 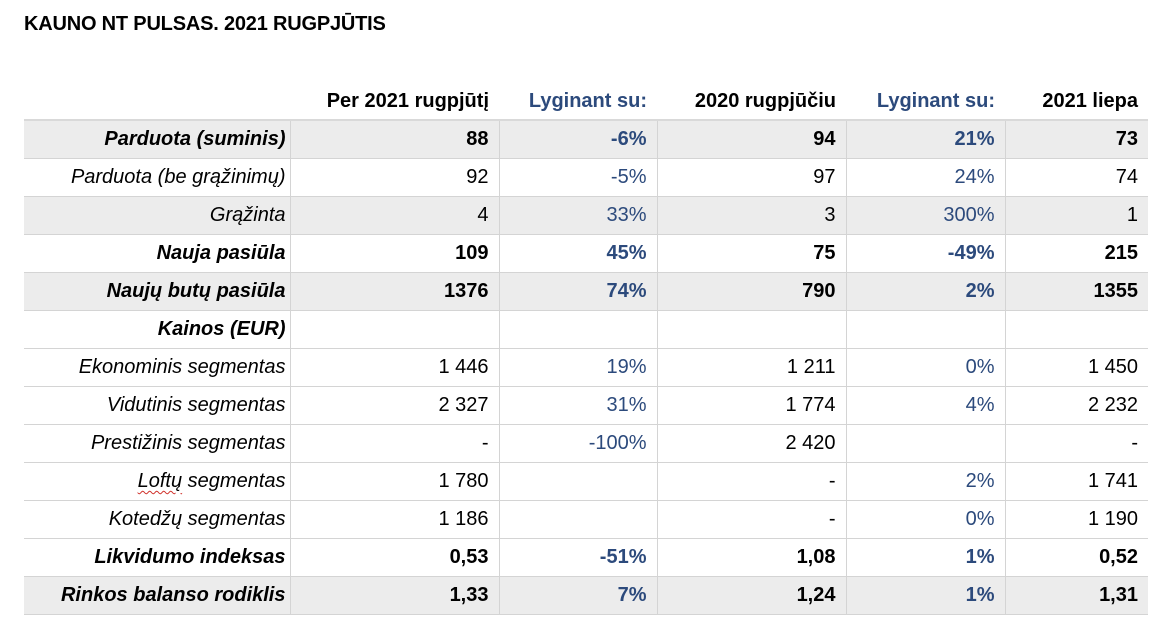 What do you see at coordinates (157, 291) in the screenshot?
I see `row-label: Naujų butų pasiūla` at bounding box center [157, 291].